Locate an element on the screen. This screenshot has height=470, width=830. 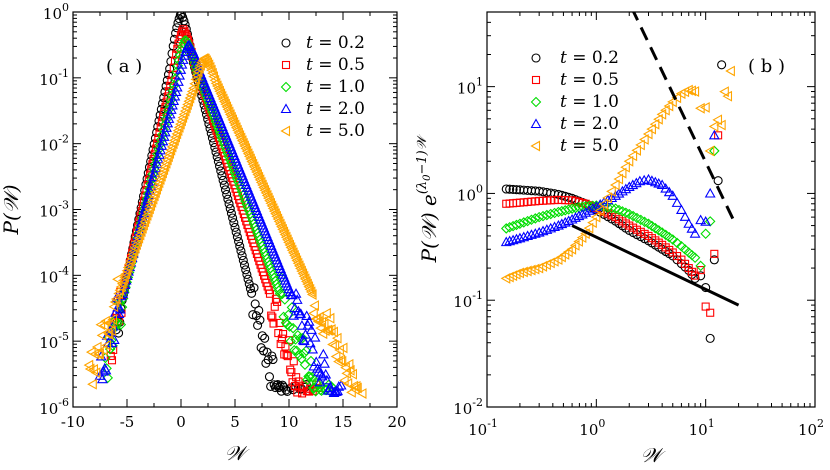
x-tick-label: 5 is located at coordinates (235, 422).